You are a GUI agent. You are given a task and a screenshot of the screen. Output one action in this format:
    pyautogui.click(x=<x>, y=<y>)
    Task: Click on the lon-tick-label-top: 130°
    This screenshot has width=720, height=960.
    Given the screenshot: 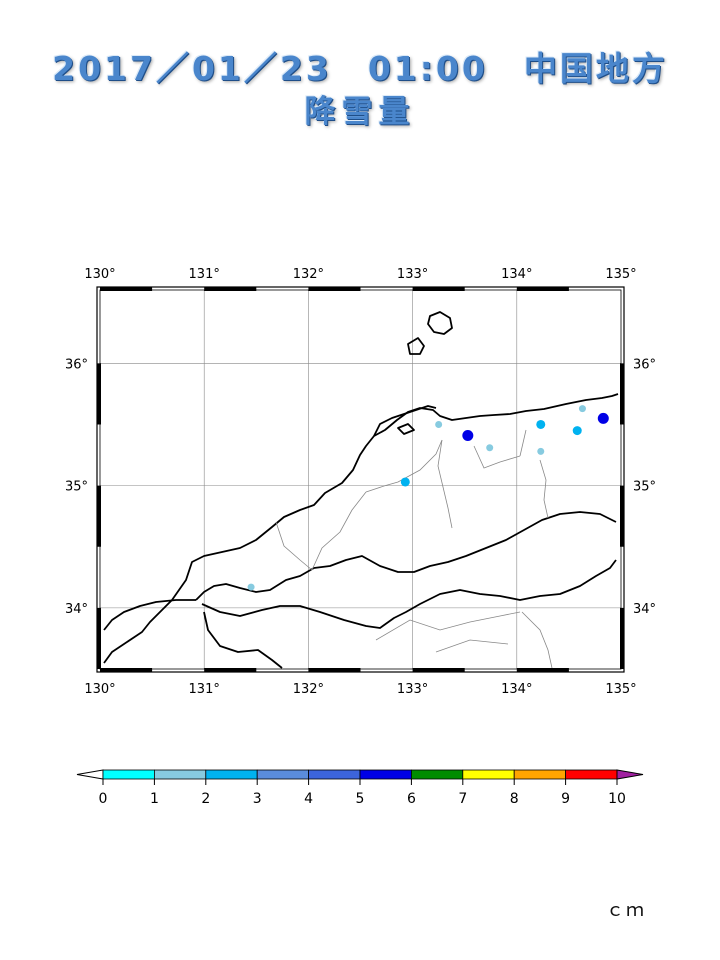 What is the action you would take?
    pyautogui.click(x=99, y=274)
    